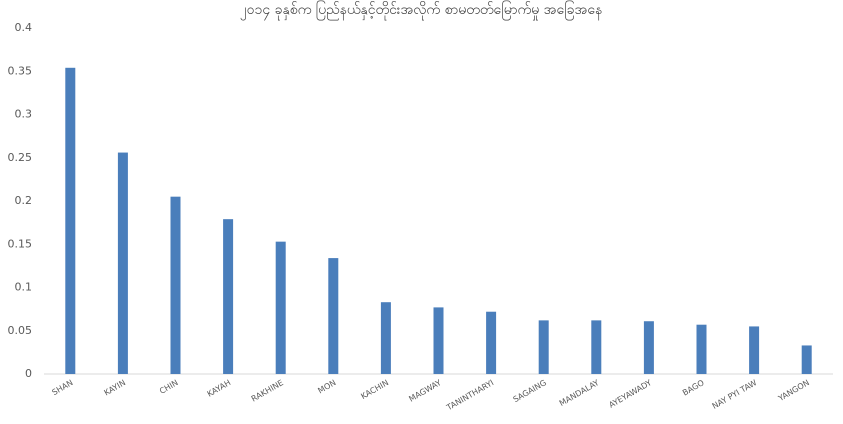 This screenshot has width=843, height=424. What do you see at coordinates (530, 391) in the screenshot?
I see `x-tick-label: SAGAING` at bounding box center [530, 391].